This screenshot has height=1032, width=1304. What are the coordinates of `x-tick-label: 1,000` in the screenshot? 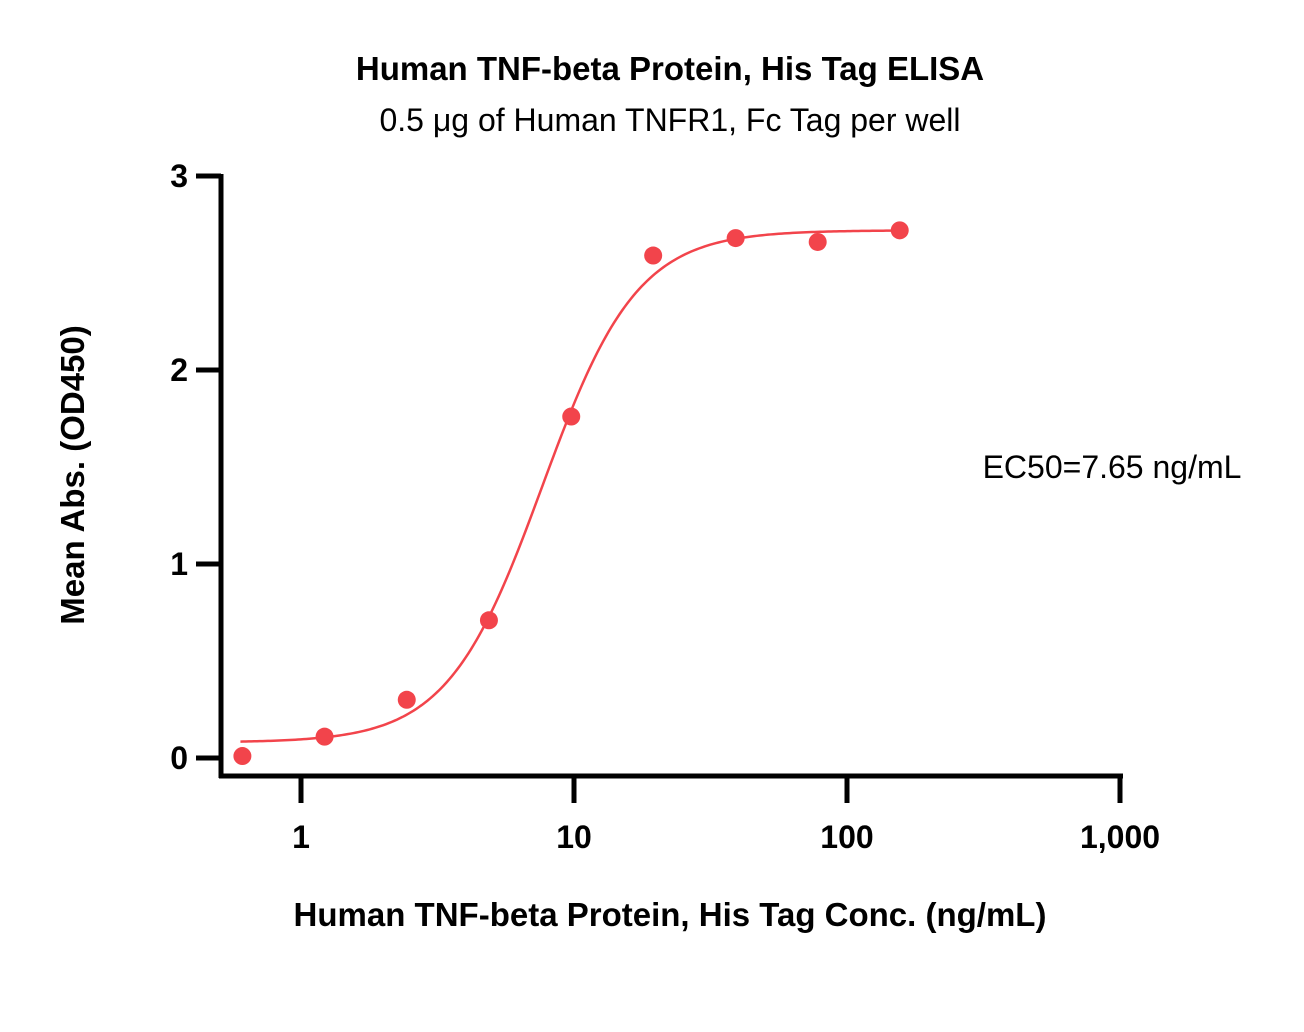 It's located at (1120, 837).